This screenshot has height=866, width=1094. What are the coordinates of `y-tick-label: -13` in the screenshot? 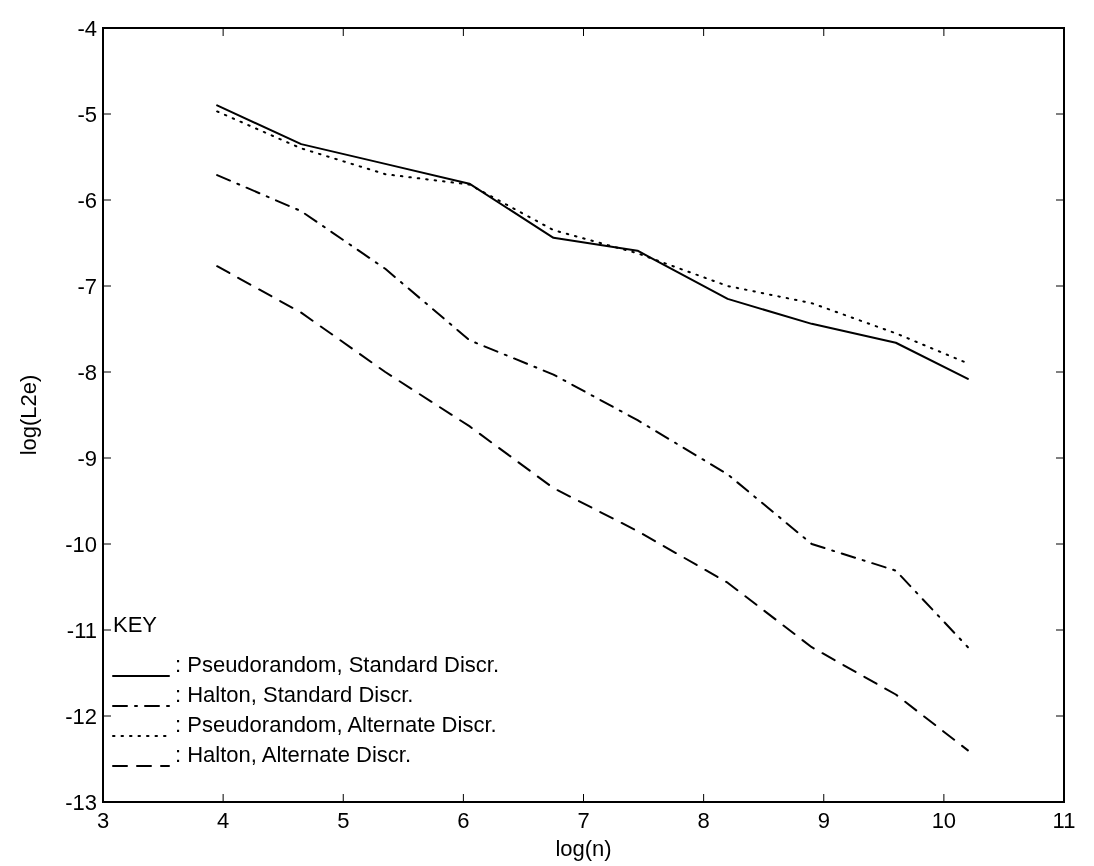 It's located at (81, 802).